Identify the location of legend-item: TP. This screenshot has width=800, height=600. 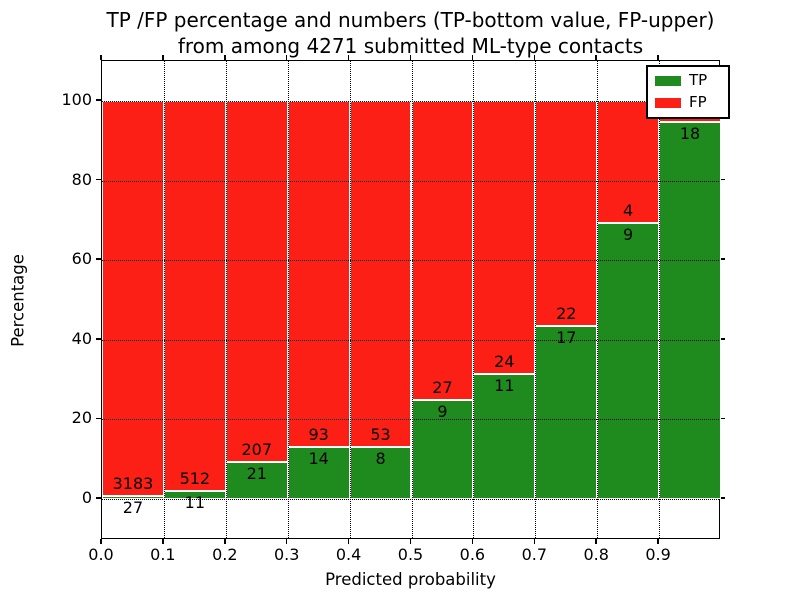
(688, 80).